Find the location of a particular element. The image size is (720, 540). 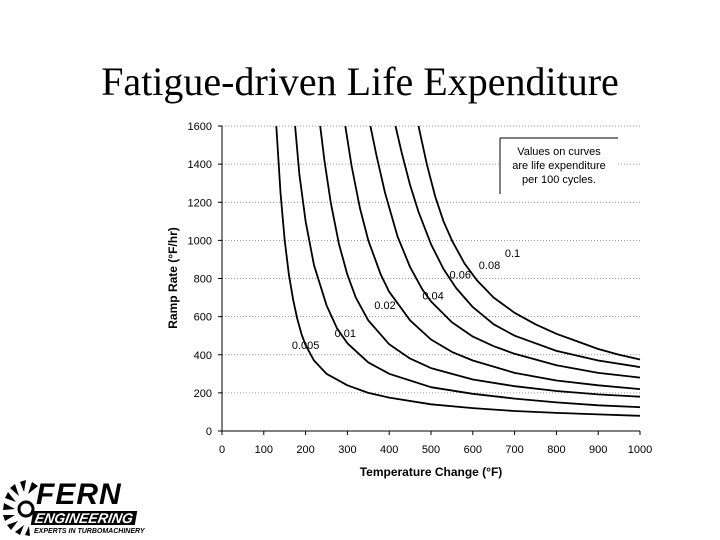

annotation-background is located at coordinates (559, 166).